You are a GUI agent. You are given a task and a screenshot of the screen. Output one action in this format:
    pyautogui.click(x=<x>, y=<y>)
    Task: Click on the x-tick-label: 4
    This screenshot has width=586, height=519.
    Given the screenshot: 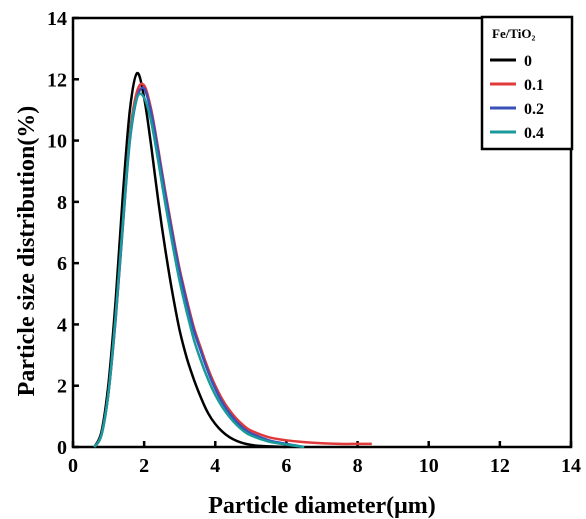 What is the action you would take?
    pyautogui.click(x=215, y=466)
    